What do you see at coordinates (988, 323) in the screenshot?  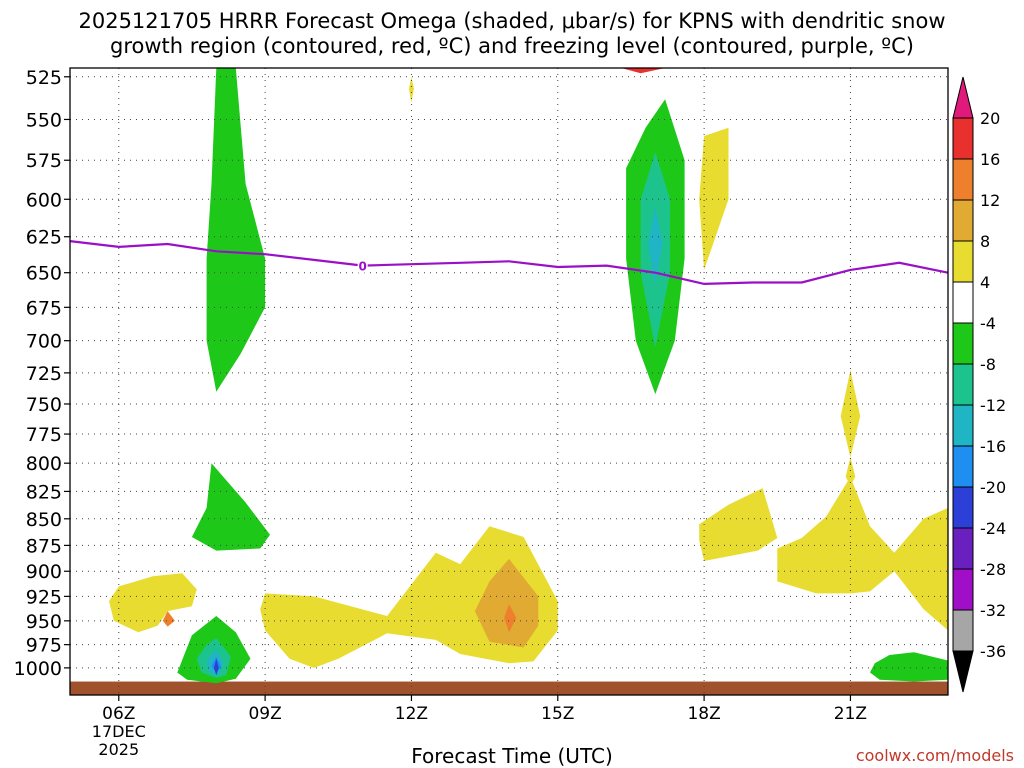 I see `colorbar-label-5: -4` at bounding box center [988, 323].